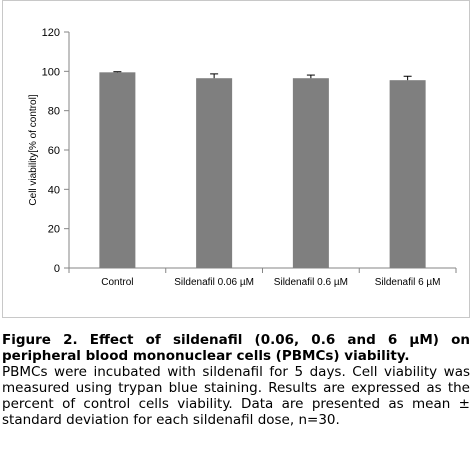 The width and height of the screenshot is (472, 453). Describe the element at coordinates (54, 230) in the screenshot. I see `y-tick-label: 20` at that location.